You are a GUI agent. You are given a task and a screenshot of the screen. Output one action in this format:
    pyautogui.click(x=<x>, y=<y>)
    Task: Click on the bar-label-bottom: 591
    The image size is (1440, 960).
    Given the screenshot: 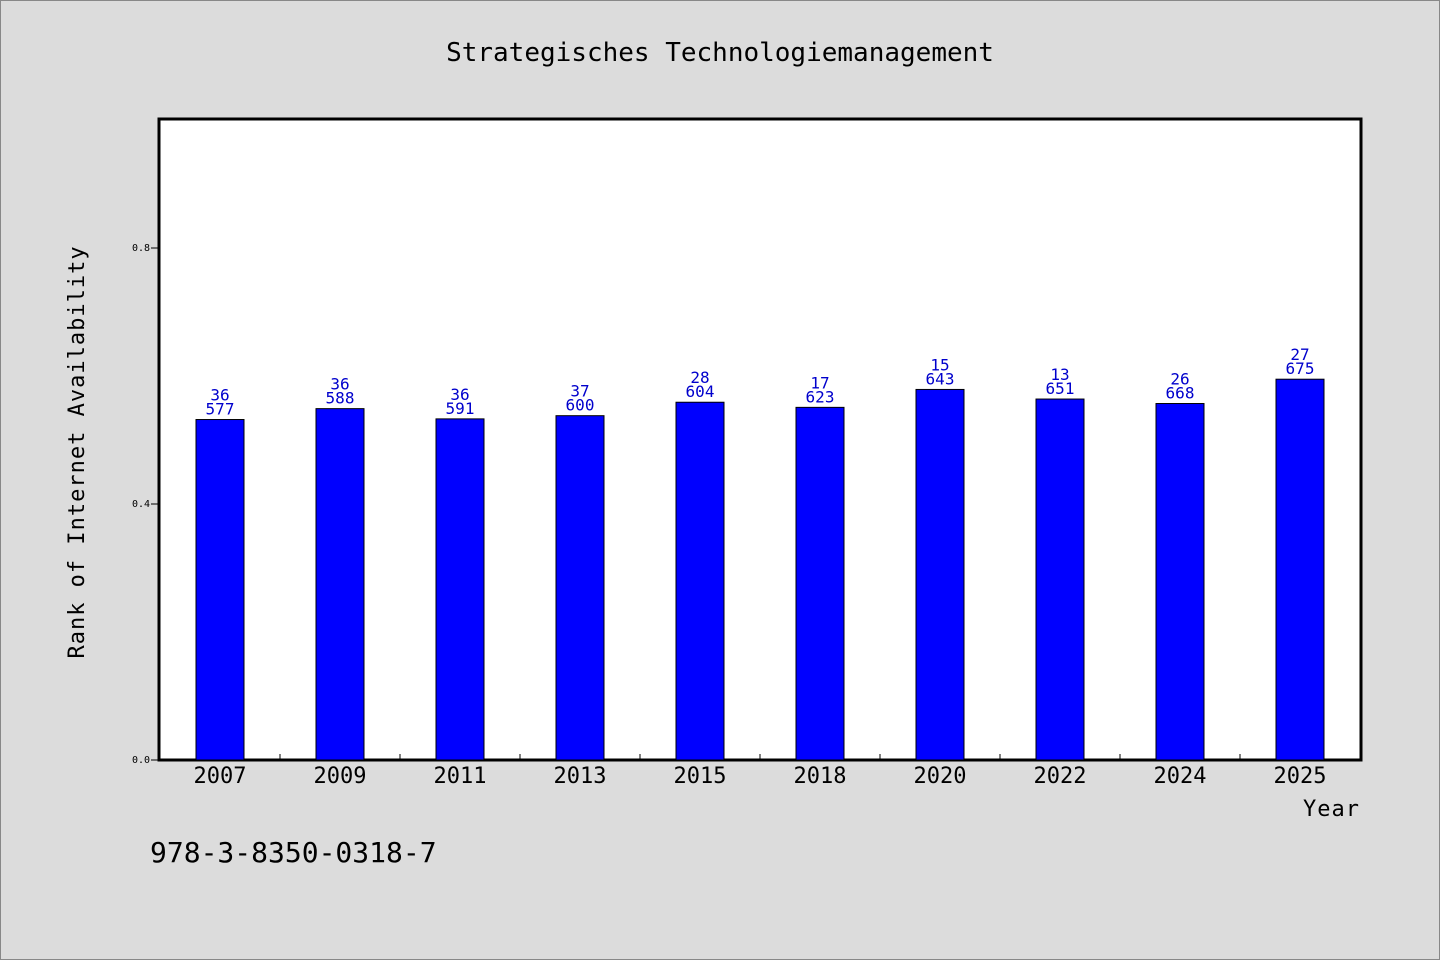 What is the action you would take?
    pyautogui.click(x=460, y=408)
    